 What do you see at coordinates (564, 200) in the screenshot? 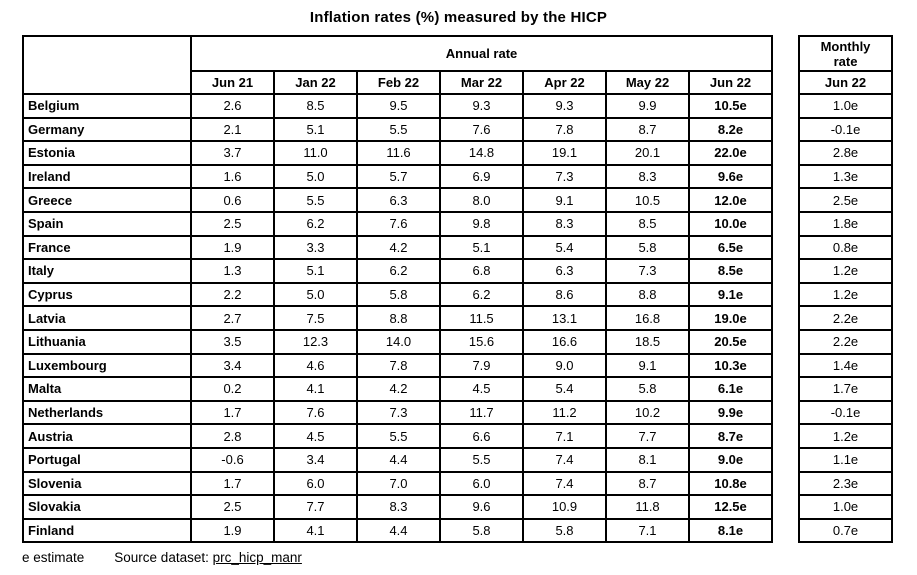
I see `value-cell: 9.1` at bounding box center [564, 200].